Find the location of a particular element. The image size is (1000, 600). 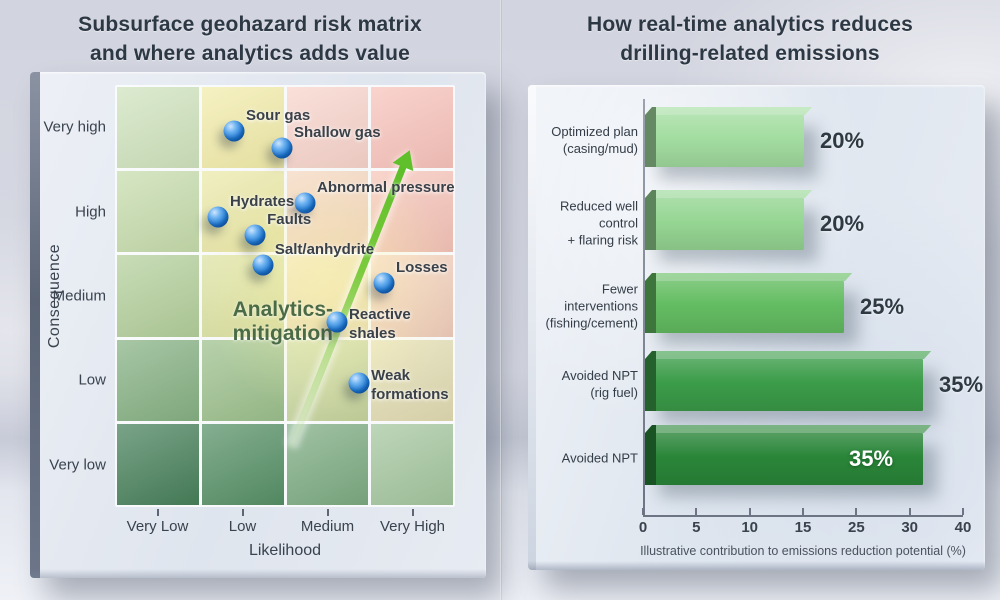

x-tick-label: 25 is located at coordinates (856, 527).